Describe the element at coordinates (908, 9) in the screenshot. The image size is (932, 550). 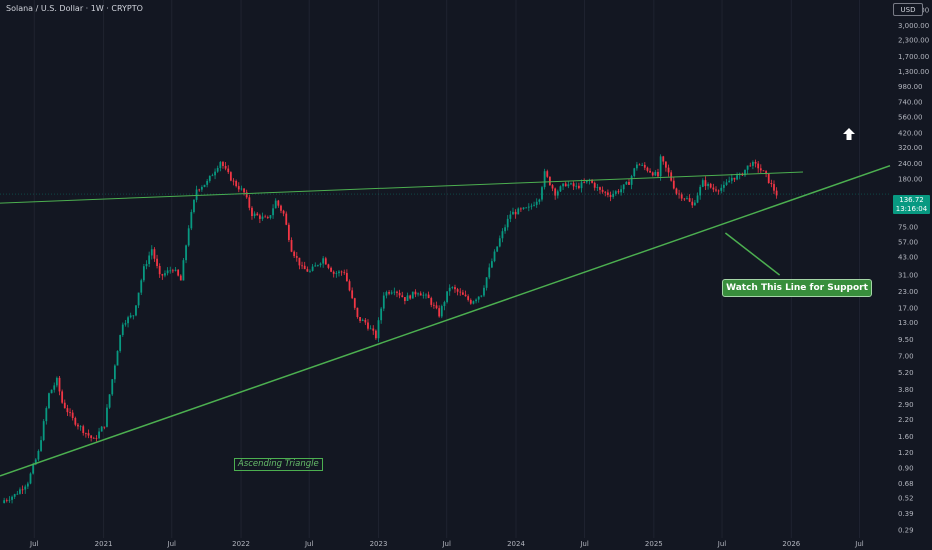
I see `currency-selector: USD` at that location.